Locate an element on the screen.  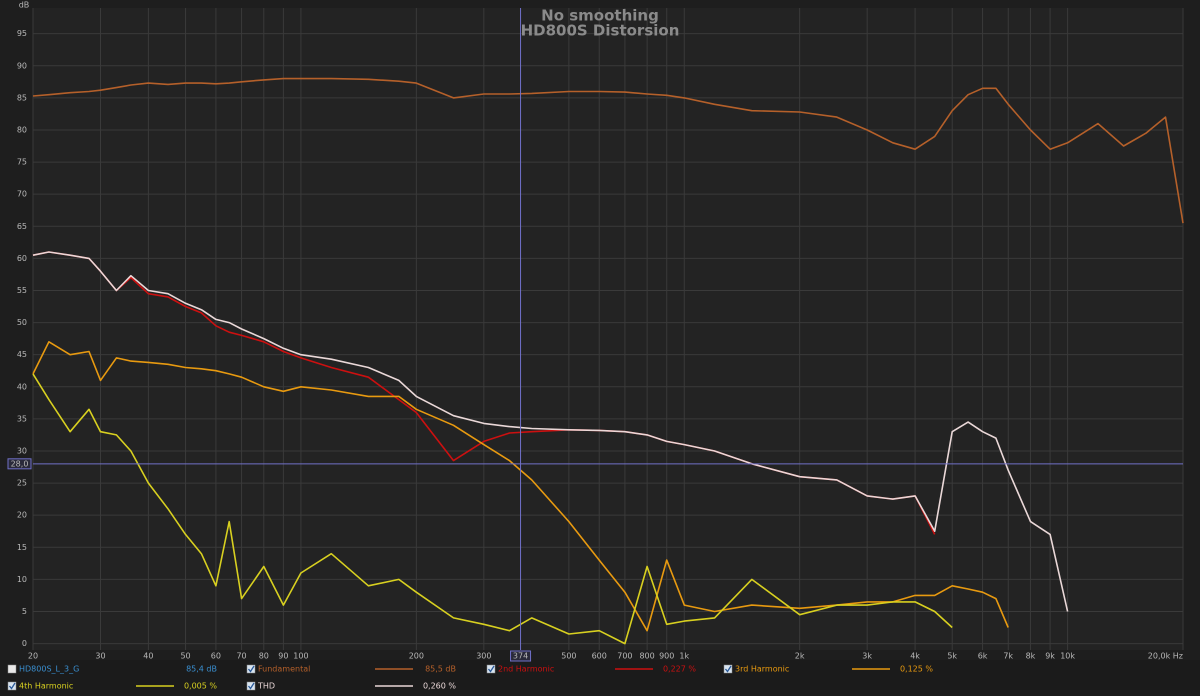
legend-name: 2nd Harmonic is located at coordinates (526, 669).